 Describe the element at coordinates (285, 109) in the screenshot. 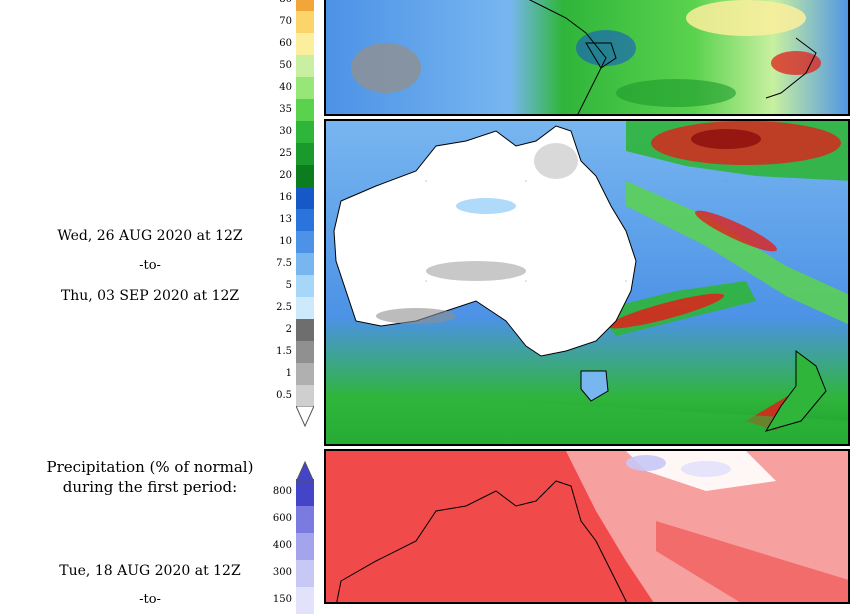

I see `legend-tick-label: 35` at that location.